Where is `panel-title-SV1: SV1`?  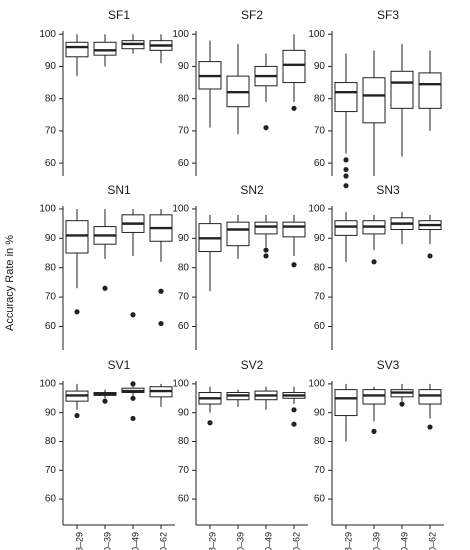
panel-title-SV1: SV1 is located at coordinates (119, 365).